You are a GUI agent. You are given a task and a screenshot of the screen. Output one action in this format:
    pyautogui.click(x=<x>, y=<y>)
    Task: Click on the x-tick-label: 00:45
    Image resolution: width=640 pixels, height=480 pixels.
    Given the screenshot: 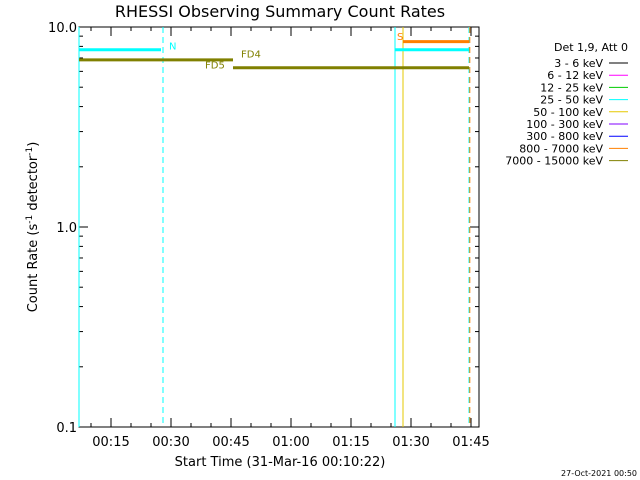 What is the action you would take?
    pyautogui.click(x=230, y=442)
    